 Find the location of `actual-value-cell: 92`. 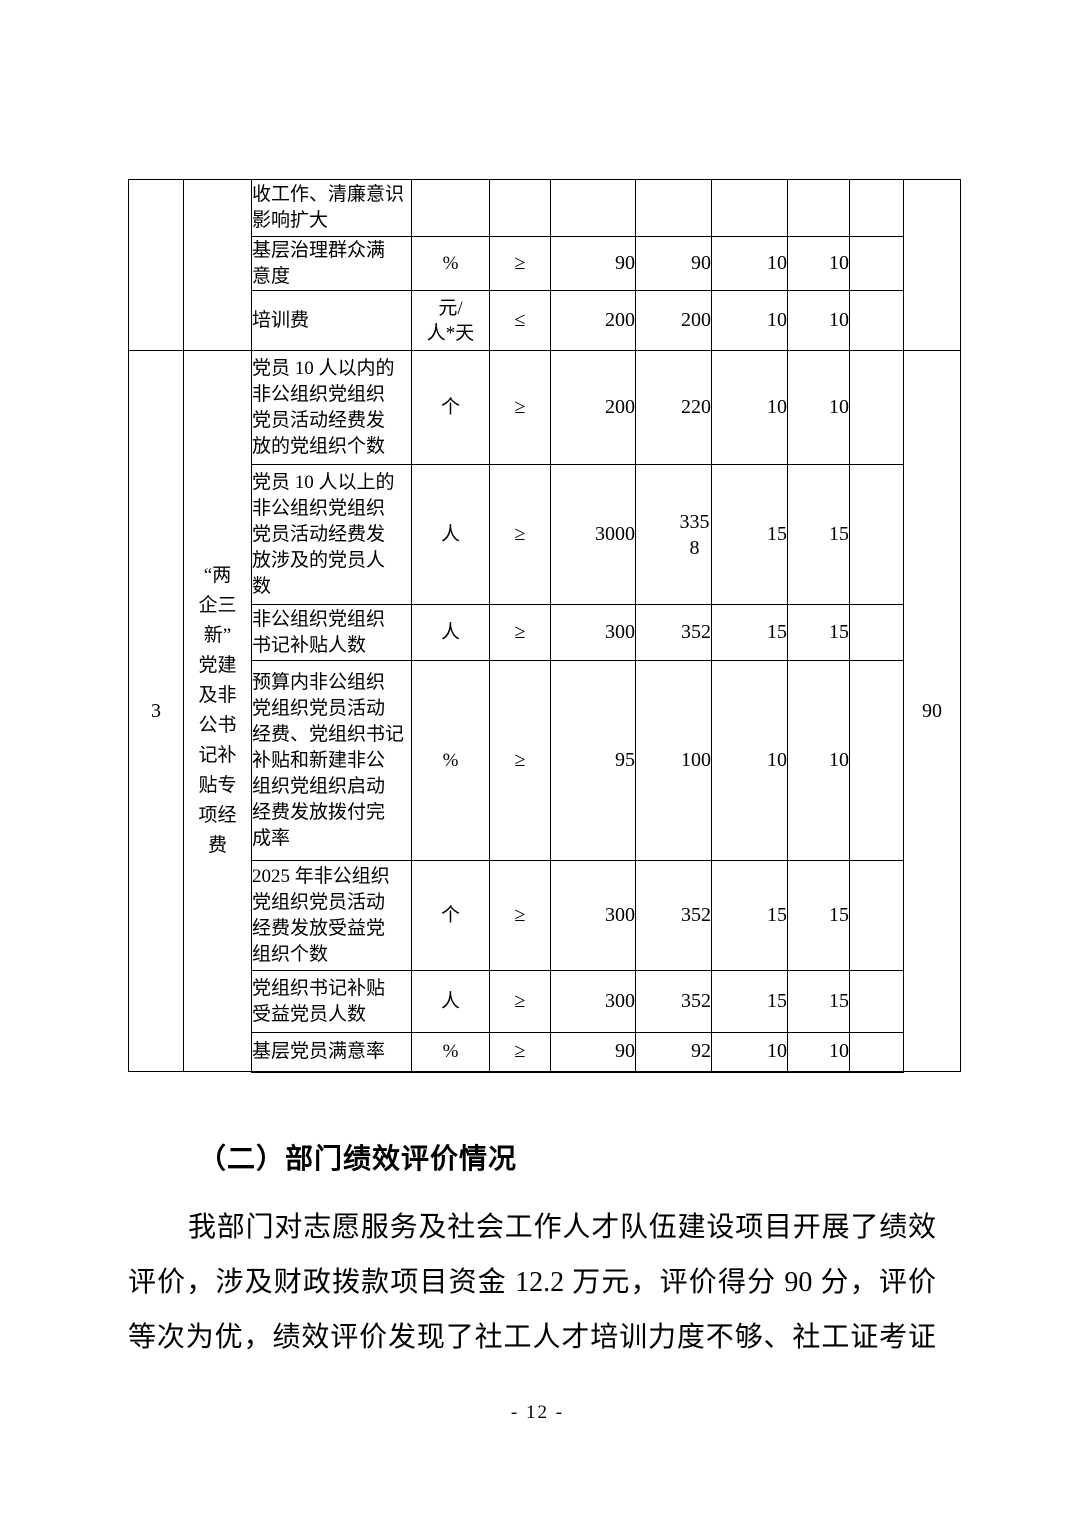

actual-value-cell: 92 is located at coordinates (673, 1052).